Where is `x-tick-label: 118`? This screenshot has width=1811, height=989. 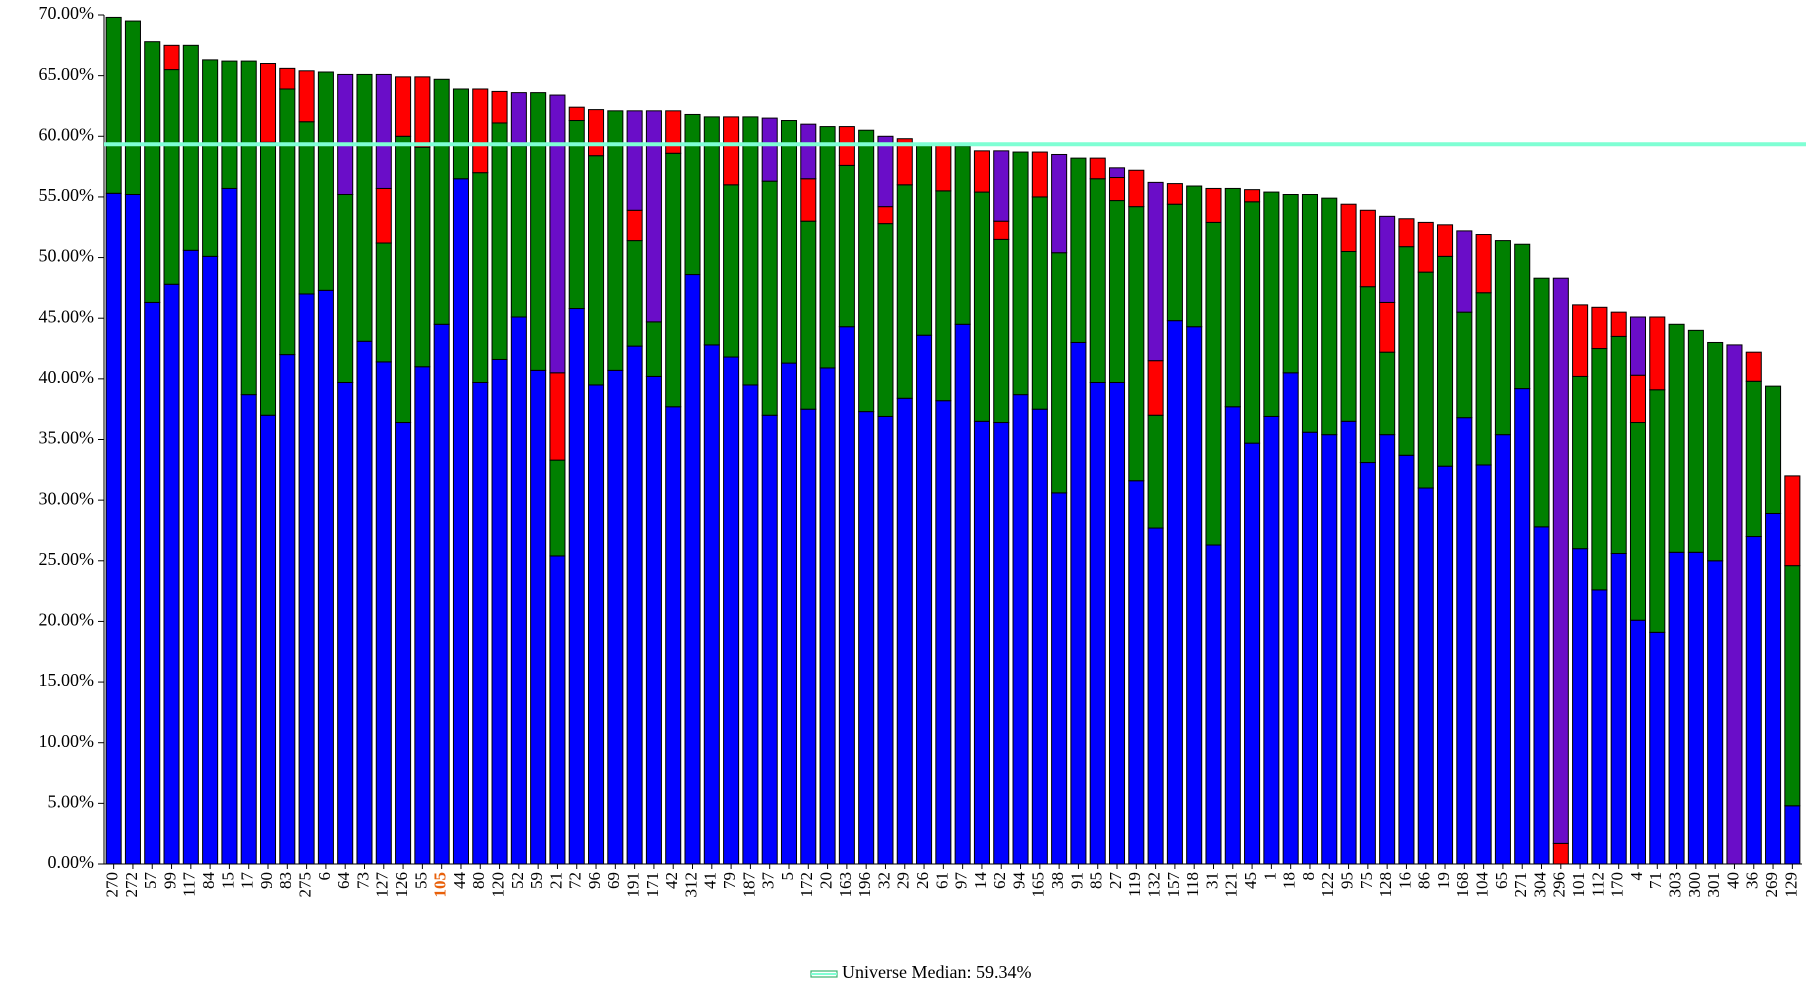 x-tick-label: 118 is located at coordinates (1192, 884).